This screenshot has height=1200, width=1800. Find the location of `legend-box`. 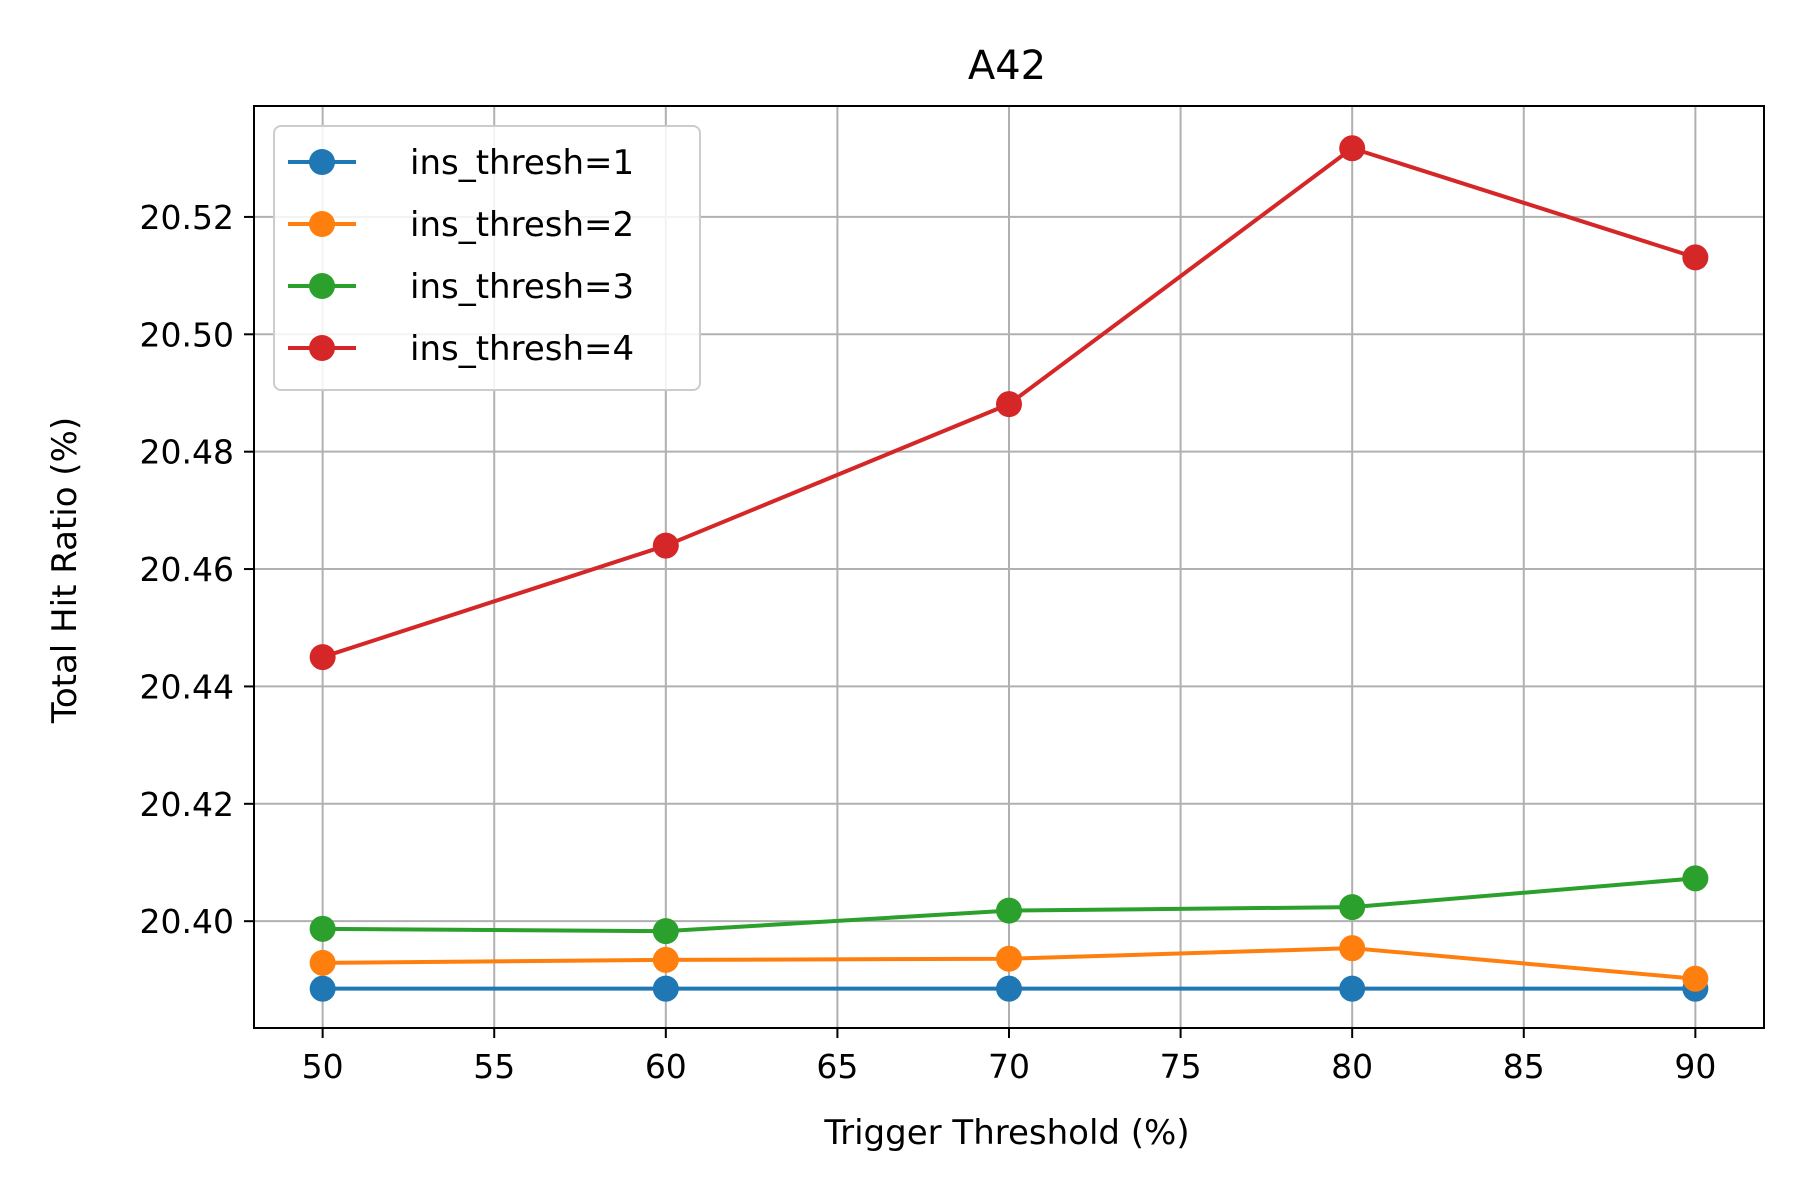

legend-box is located at coordinates (487, 258).